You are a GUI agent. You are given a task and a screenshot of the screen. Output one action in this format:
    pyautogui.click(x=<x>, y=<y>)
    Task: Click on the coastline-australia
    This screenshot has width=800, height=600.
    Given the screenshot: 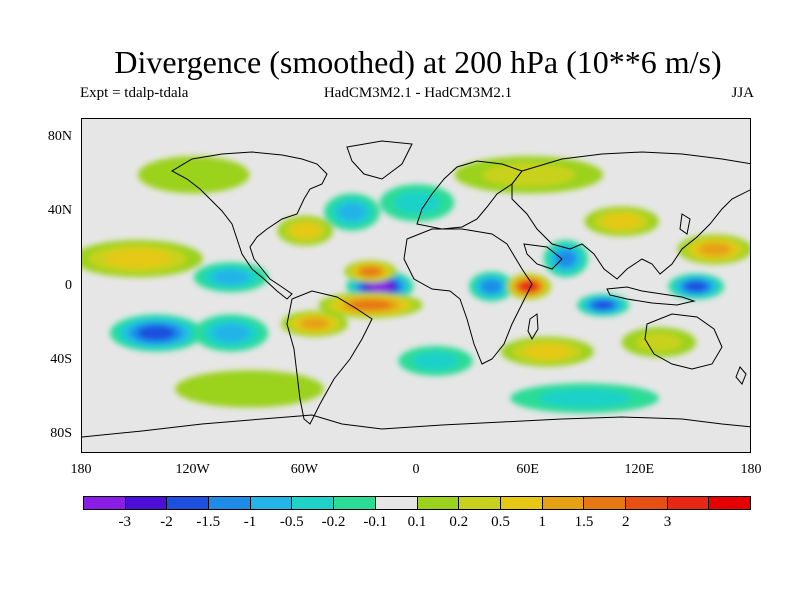 What is the action you would take?
    pyautogui.click(x=683, y=341)
    